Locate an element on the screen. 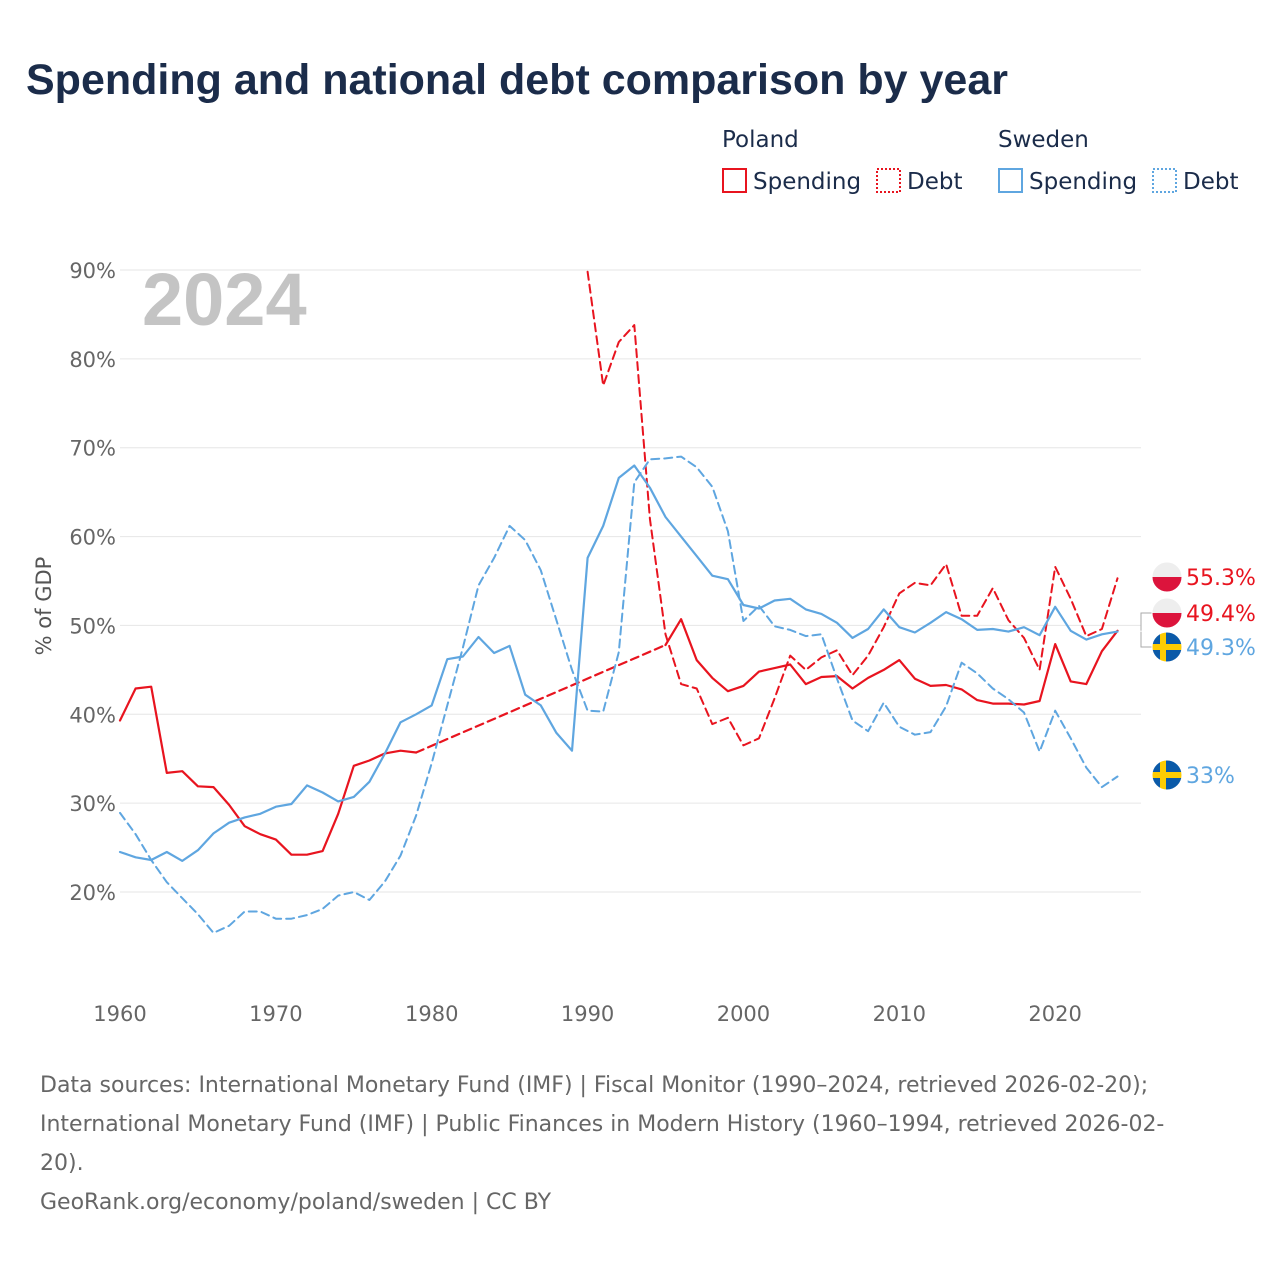 Image resolution: width=1280 pixels, height=1280 pixels. legend-label-sweden-spending: Spending is located at coordinates (1083, 182).